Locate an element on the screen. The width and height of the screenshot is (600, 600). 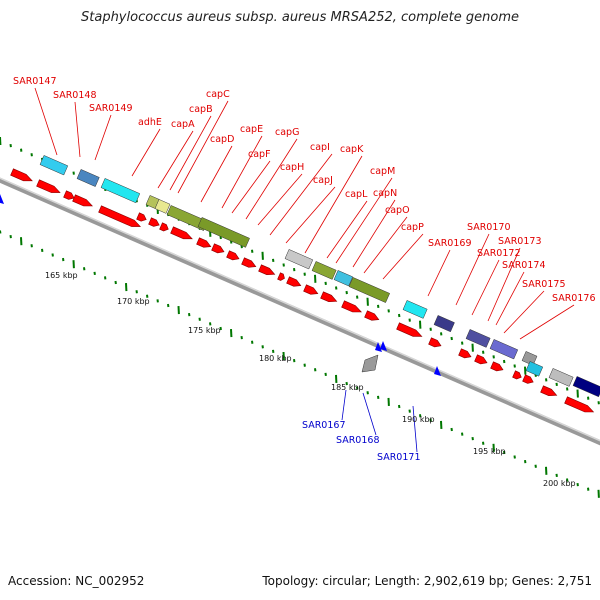
gene-label: SAR0171 is located at coordinates (398, 457).